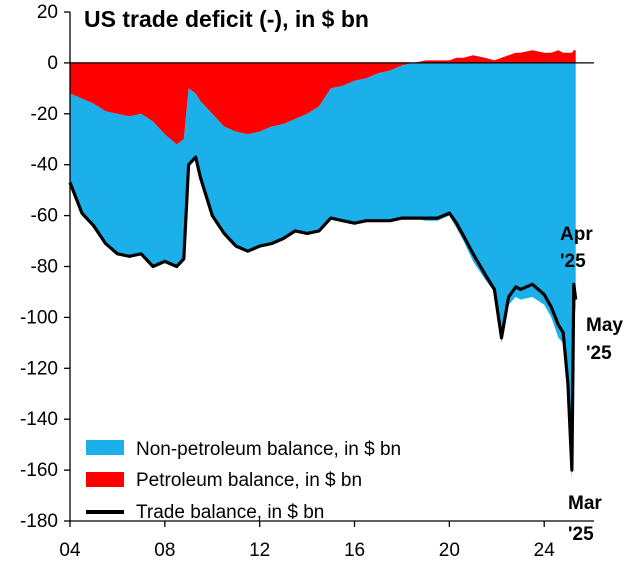 The width and height of the screenshot is (640, 568). What do you see at coordinates (105, 447) in the screenshot?
I see `legend-swatch-non-petroleum` at bounding box center [105, 447].